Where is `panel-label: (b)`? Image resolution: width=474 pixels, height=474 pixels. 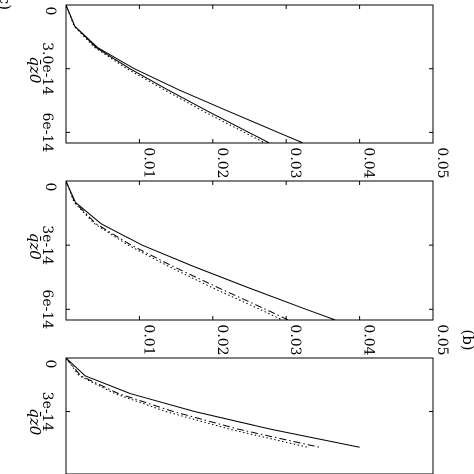
panel-label: (b) is located at coordinates (466, 339).